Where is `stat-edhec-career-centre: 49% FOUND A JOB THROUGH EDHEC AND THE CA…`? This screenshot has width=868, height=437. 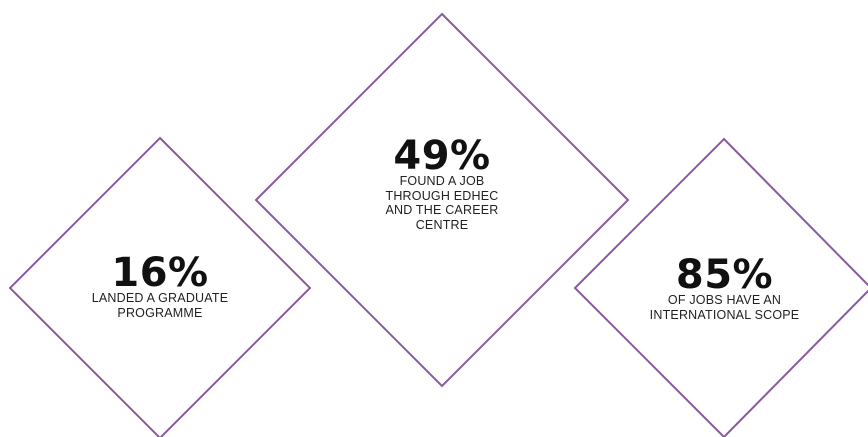 stat-edhec-career-centre: 49% FOUND A JOB THROUGH EDHEC AND THE CA… is located at coordinates (442, 182).